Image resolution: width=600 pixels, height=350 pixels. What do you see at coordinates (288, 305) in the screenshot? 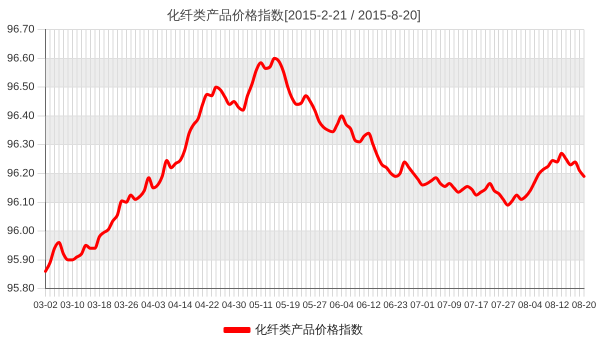
I see `x-tick-label: 05-19` at bounding box center [288, 305].